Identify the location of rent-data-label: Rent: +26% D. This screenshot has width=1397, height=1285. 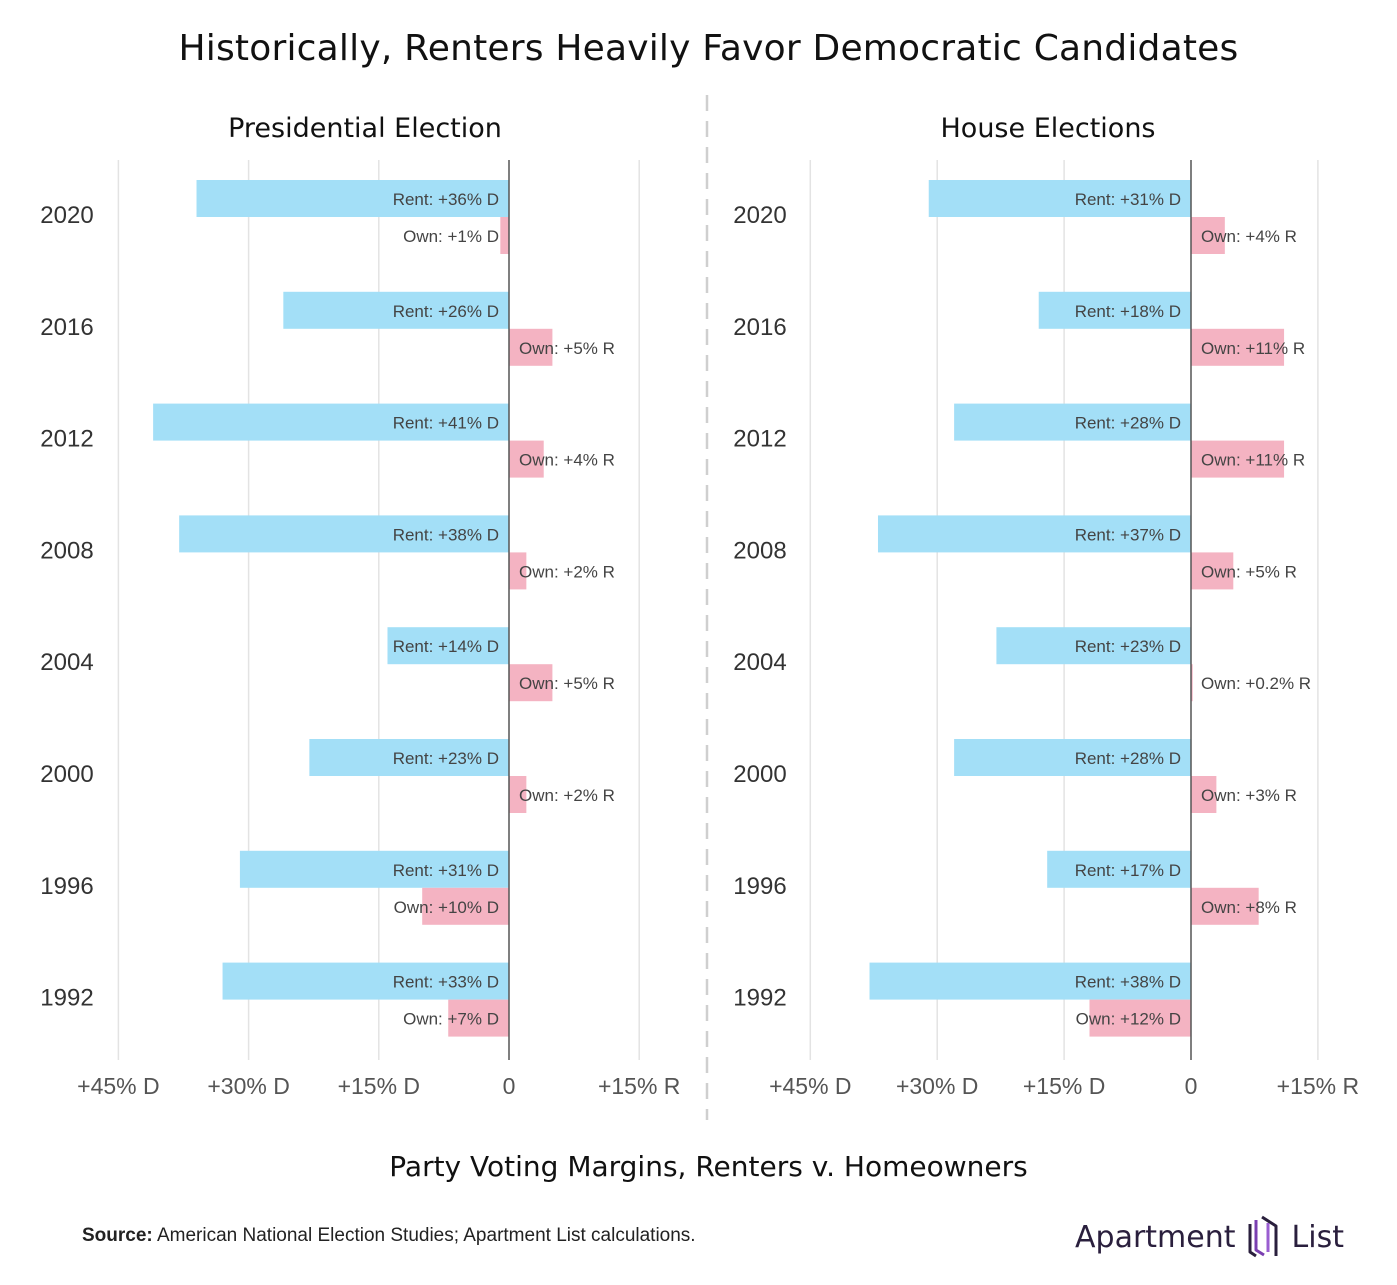
(446, 311).